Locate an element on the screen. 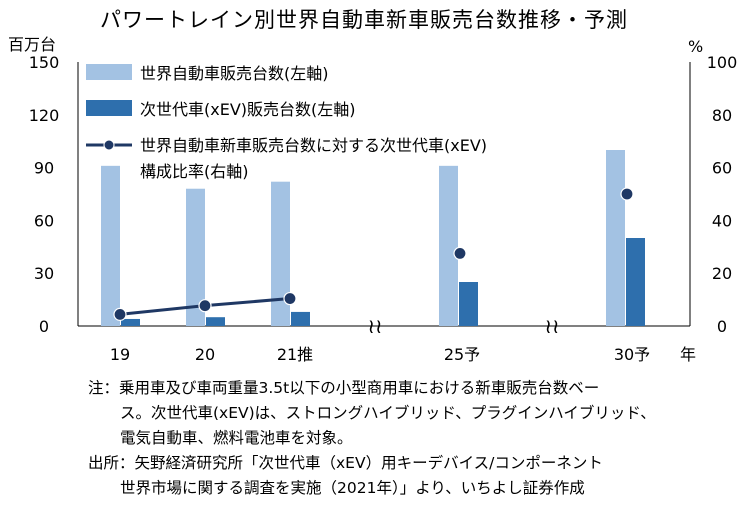 Image resolution: width=750 pixels, height=512 pixels. legend-swatch-xev is located at coordinates (109, 108).